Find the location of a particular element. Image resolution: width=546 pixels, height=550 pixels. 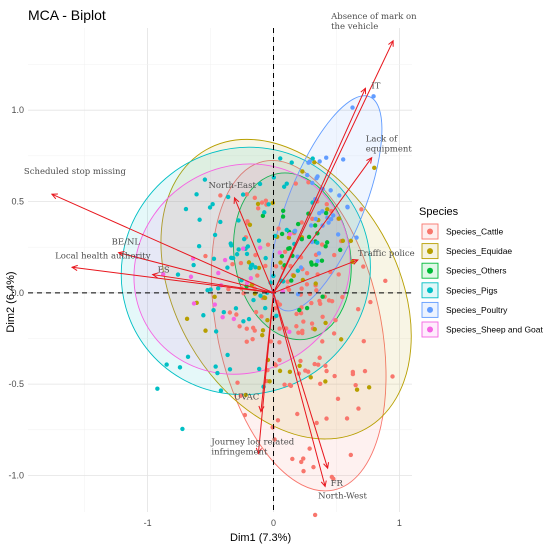

variable-label-line: equipment is located at coordinates (389, 150).